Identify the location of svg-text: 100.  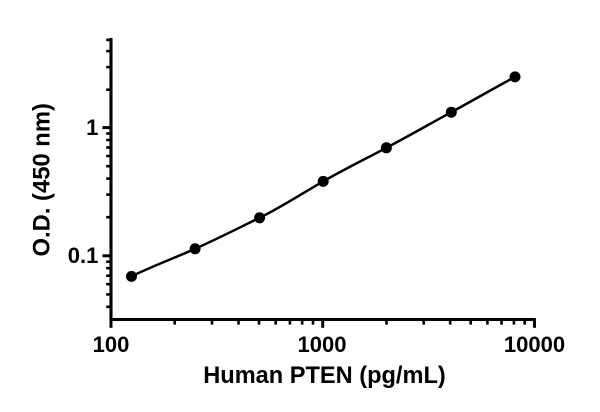
(111, 344).